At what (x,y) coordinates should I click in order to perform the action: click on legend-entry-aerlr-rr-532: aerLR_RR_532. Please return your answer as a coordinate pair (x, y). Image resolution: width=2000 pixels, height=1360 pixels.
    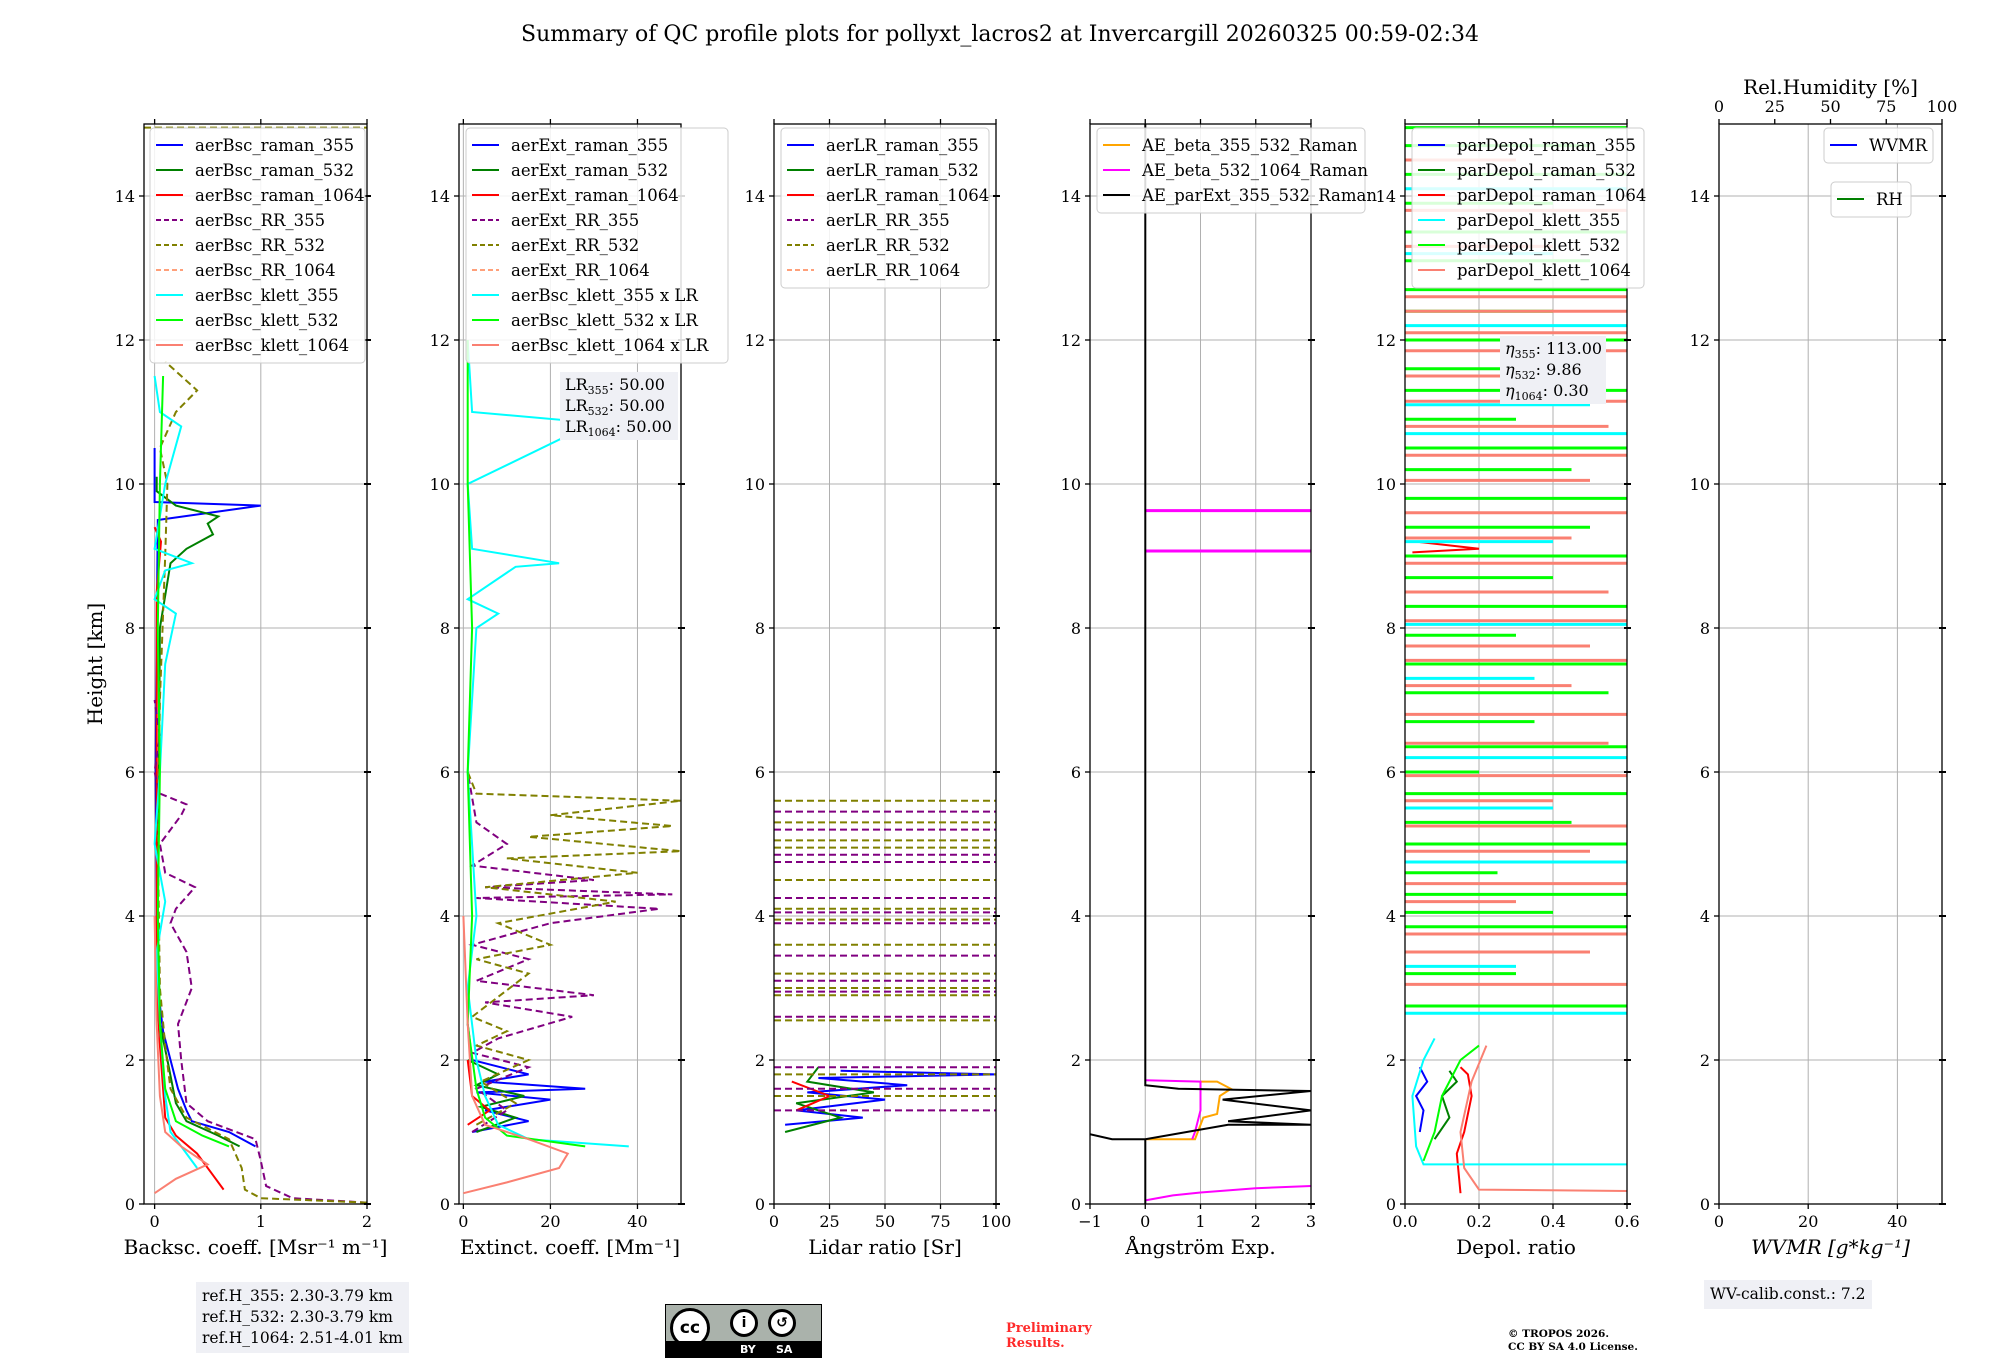
    Looking at the image, I should click on (888, 245).